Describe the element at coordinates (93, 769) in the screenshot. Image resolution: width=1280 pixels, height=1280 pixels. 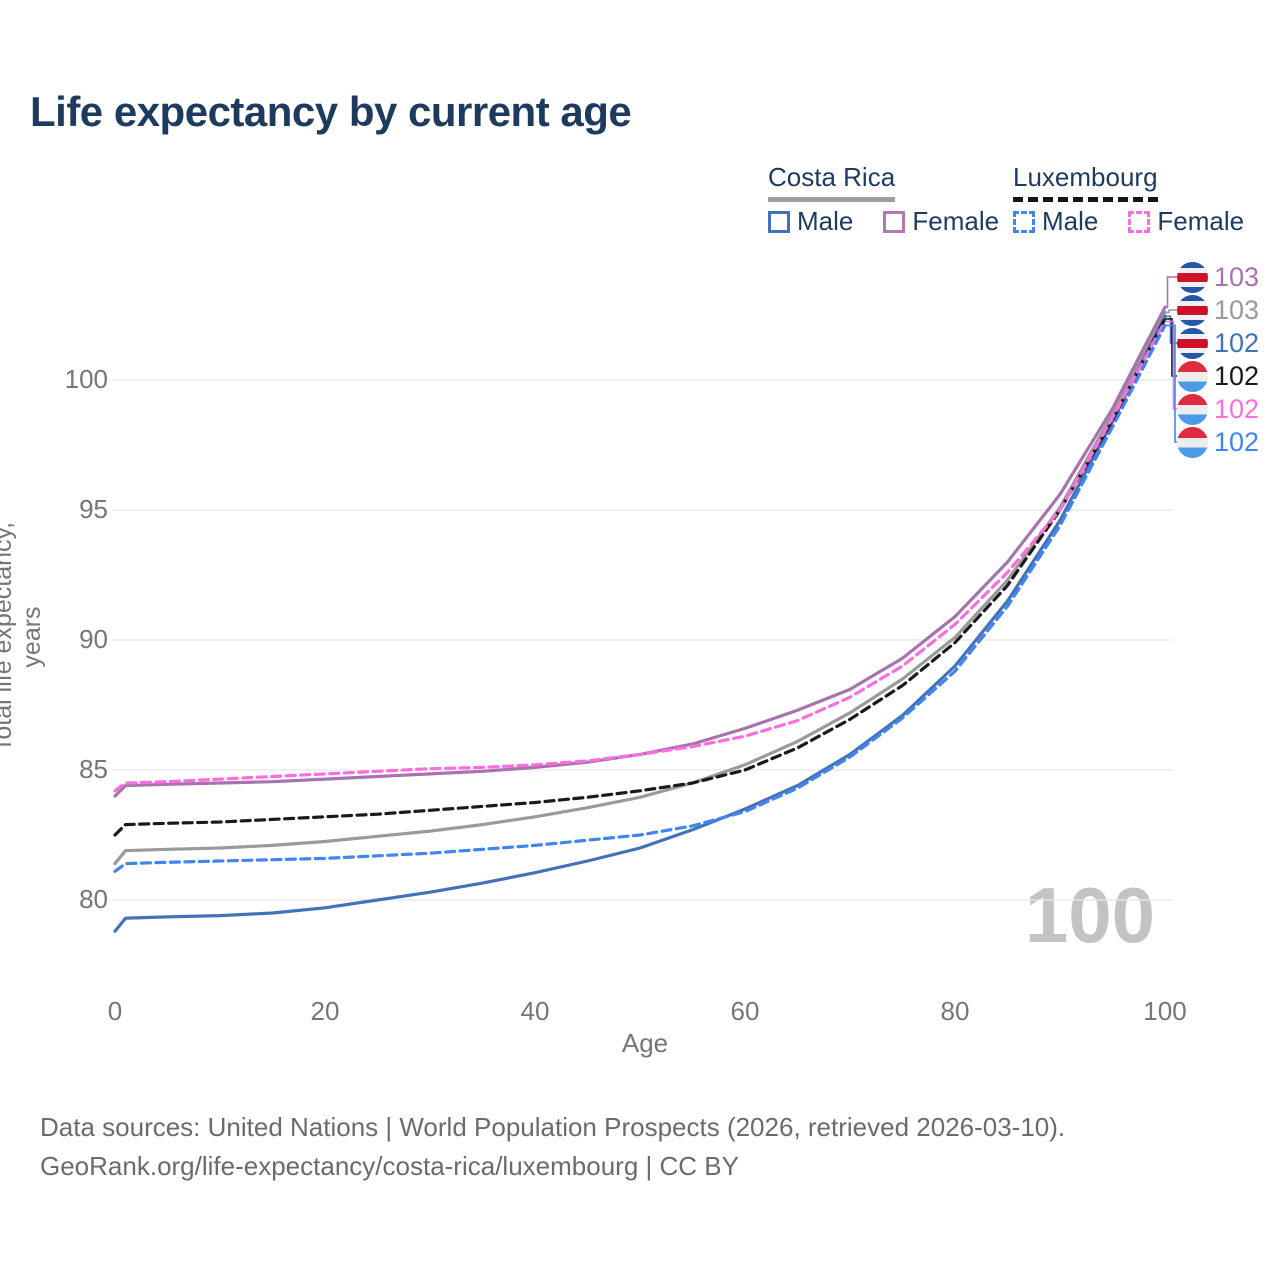
I see `y-tick-85: 85` at that location.